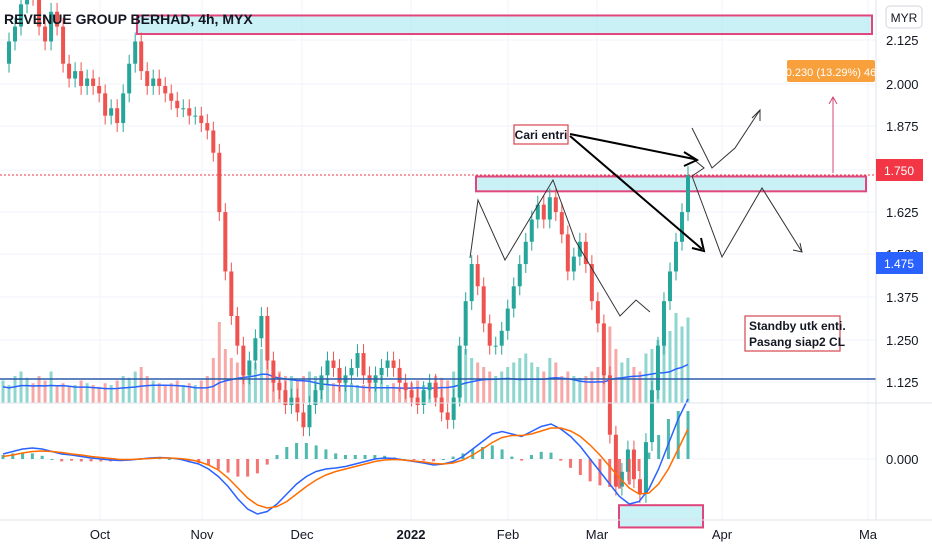  I want to click on price-tick-label: 2.000, so click(902, 84).